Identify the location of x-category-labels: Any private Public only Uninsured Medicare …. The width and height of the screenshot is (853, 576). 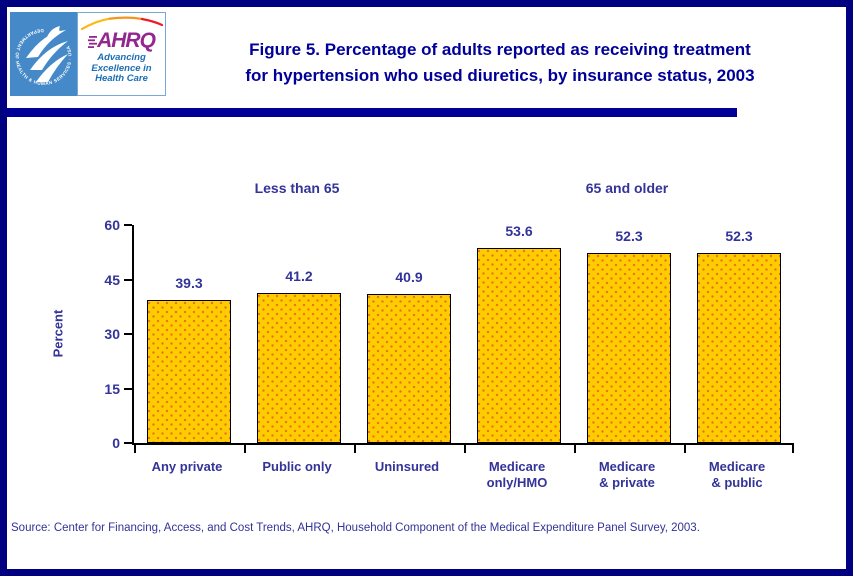
(462, 475).